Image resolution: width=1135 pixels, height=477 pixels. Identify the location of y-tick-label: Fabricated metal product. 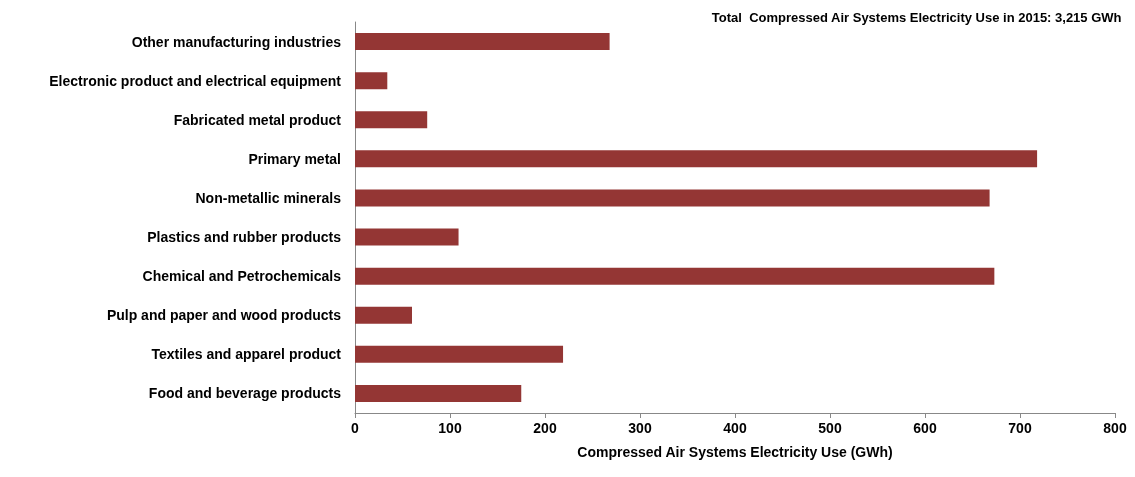
(257, 119).